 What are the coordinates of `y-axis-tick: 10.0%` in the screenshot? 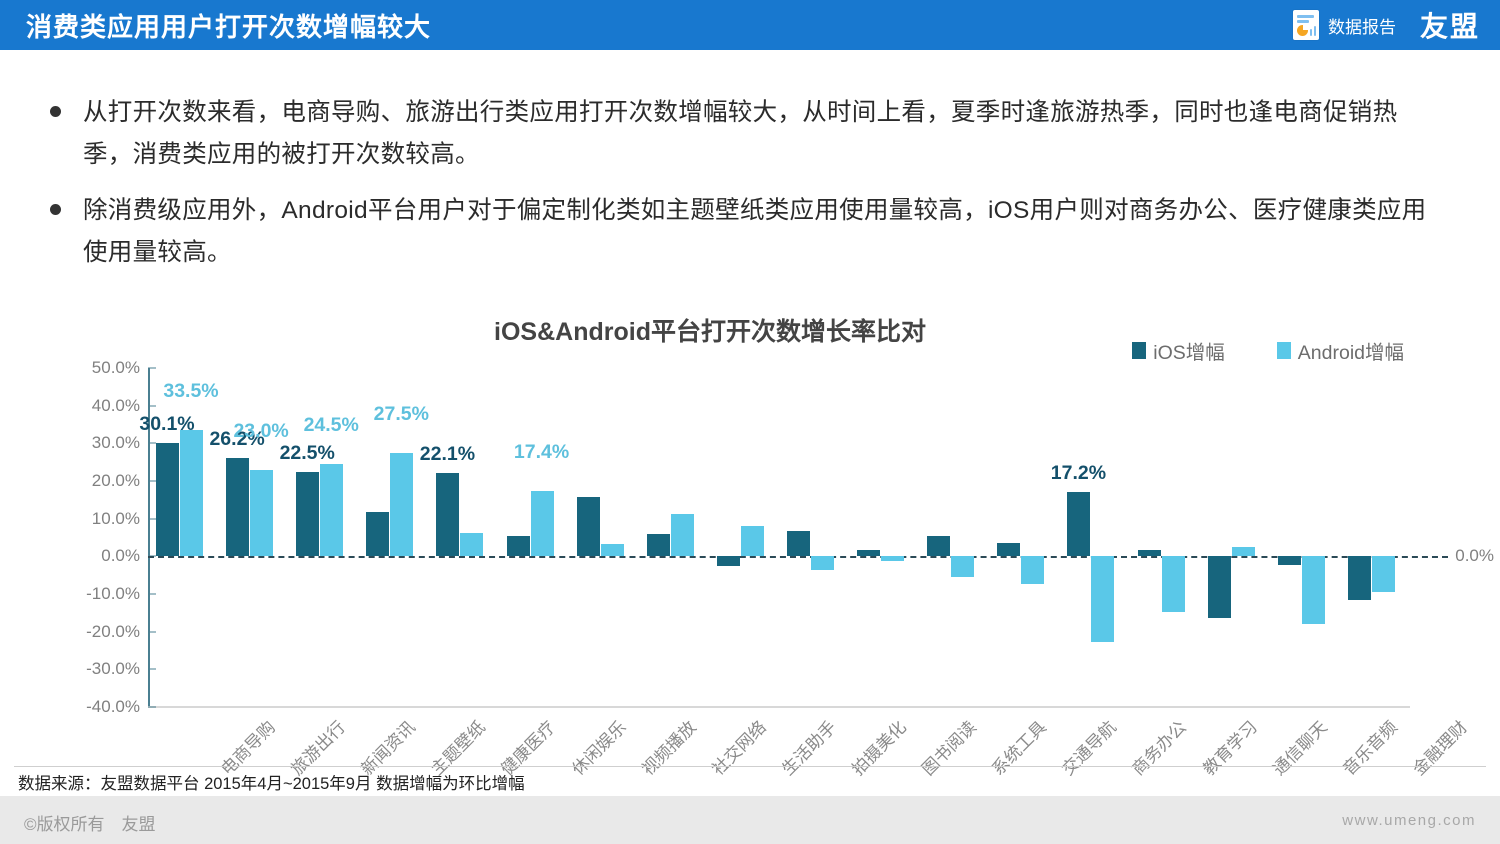 It's located at (115, 518).